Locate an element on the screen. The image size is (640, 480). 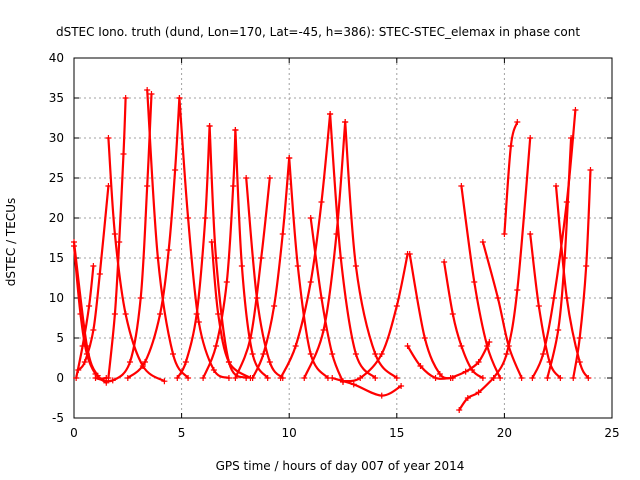
x-tick-label: 15 is located at coordinates (396, 433).